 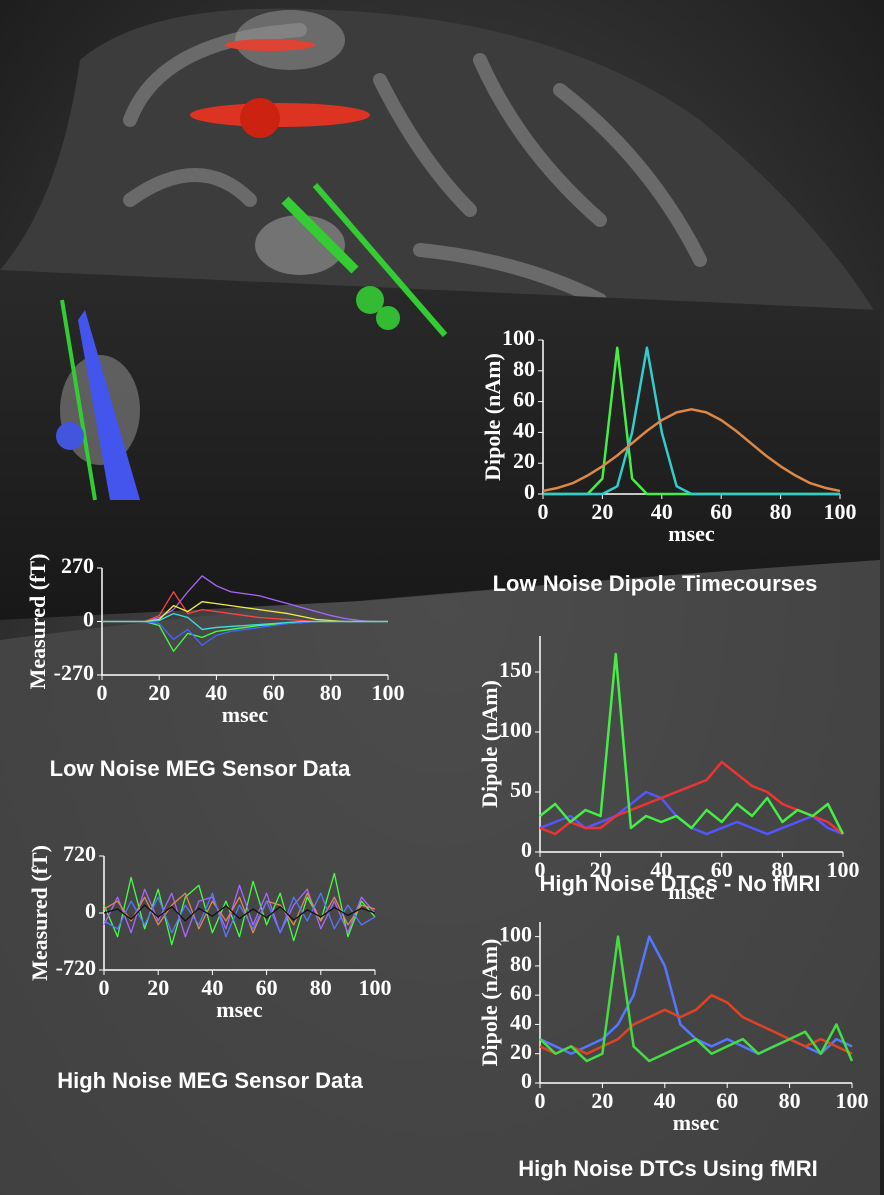 I want to click on chart-title: Low Noise Dipole Timecourses, so click(x=655, y=583).